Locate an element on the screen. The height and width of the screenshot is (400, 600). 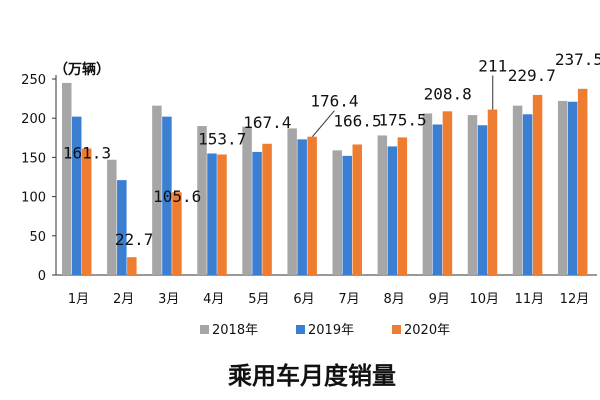
y-tick-label: 250 is located at coordinates (33, 80).